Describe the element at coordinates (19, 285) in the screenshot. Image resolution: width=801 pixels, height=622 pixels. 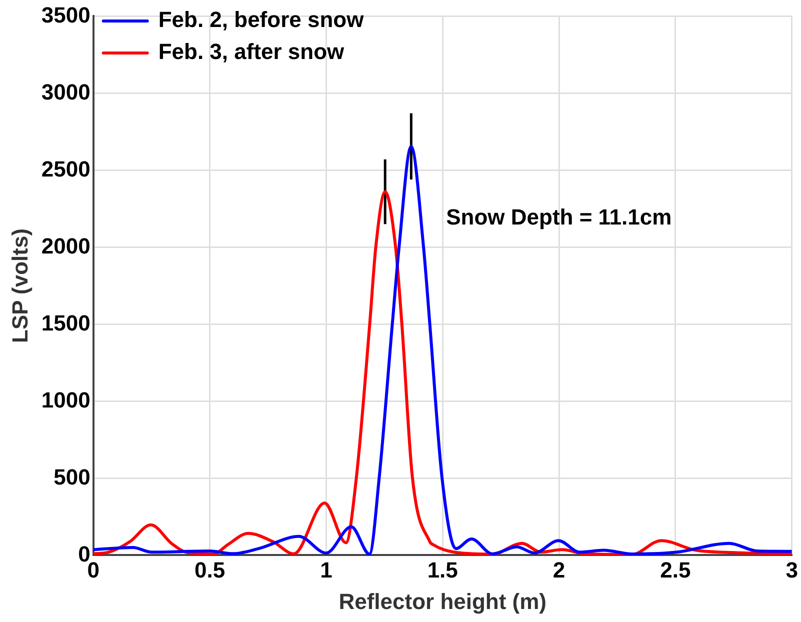
I see `y-axis-title: LSP (volts)` at that location.